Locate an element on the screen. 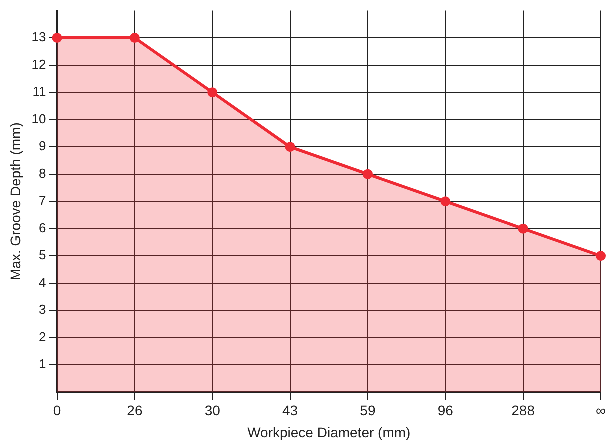 The image size is (615, 448). y-tick-label: 3 is located at coordinates (42, 310).